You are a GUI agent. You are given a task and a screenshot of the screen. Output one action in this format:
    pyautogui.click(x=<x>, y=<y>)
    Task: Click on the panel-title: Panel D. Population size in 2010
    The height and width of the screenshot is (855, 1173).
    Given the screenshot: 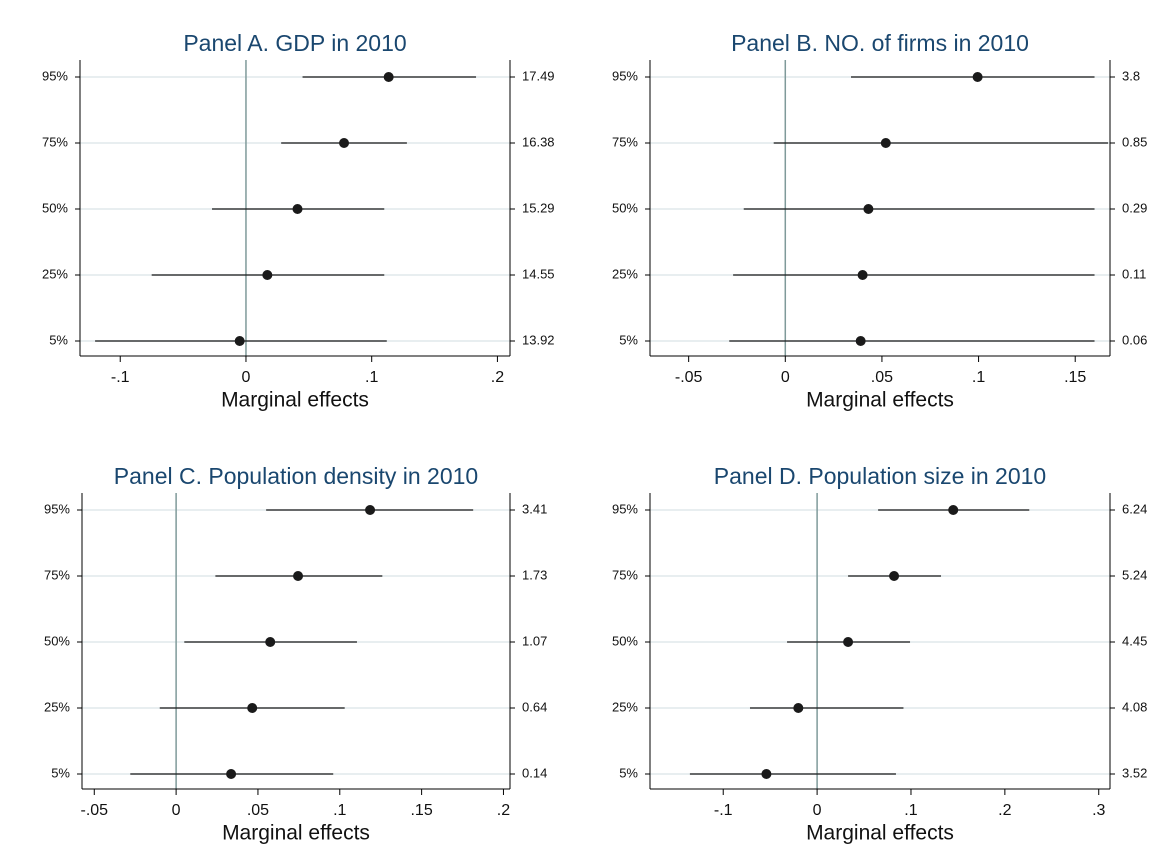 What is the action you would take?
    pyautogui.click(x=880, y=476)
    